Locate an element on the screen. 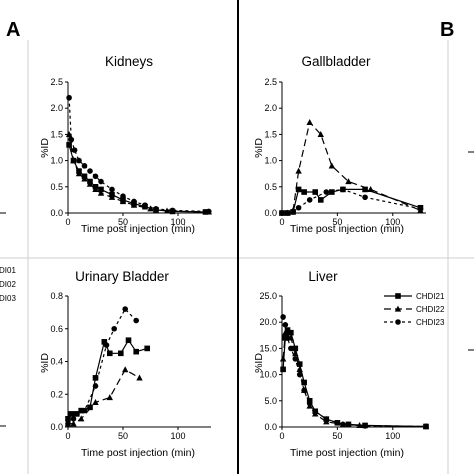 This screenshot has height=474, width=474. edge-legend-text-1: DI01 is located at coordinates (8, 270).